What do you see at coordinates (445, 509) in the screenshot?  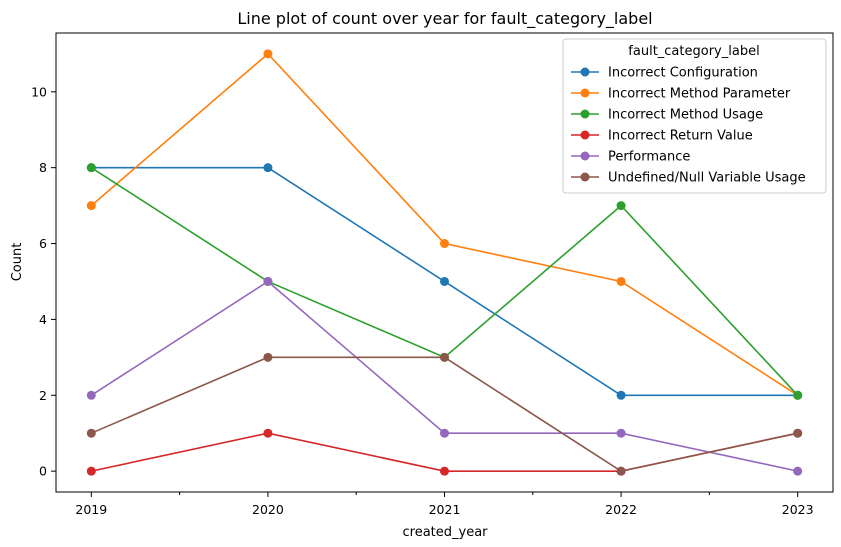 I see `x-tick-label: 2021` at bounding box center [445, 509].